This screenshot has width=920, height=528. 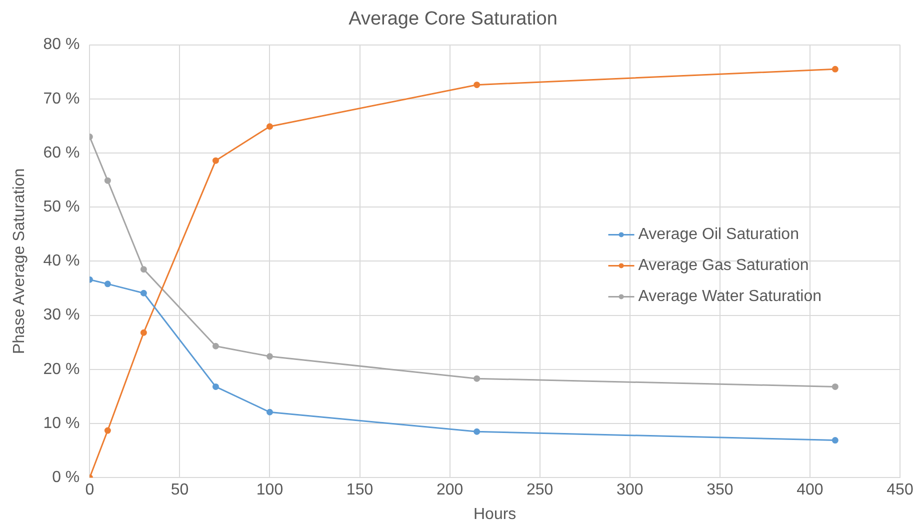 I want to click on chart-title: Average Core Saturation, so click(x=453, y=19).